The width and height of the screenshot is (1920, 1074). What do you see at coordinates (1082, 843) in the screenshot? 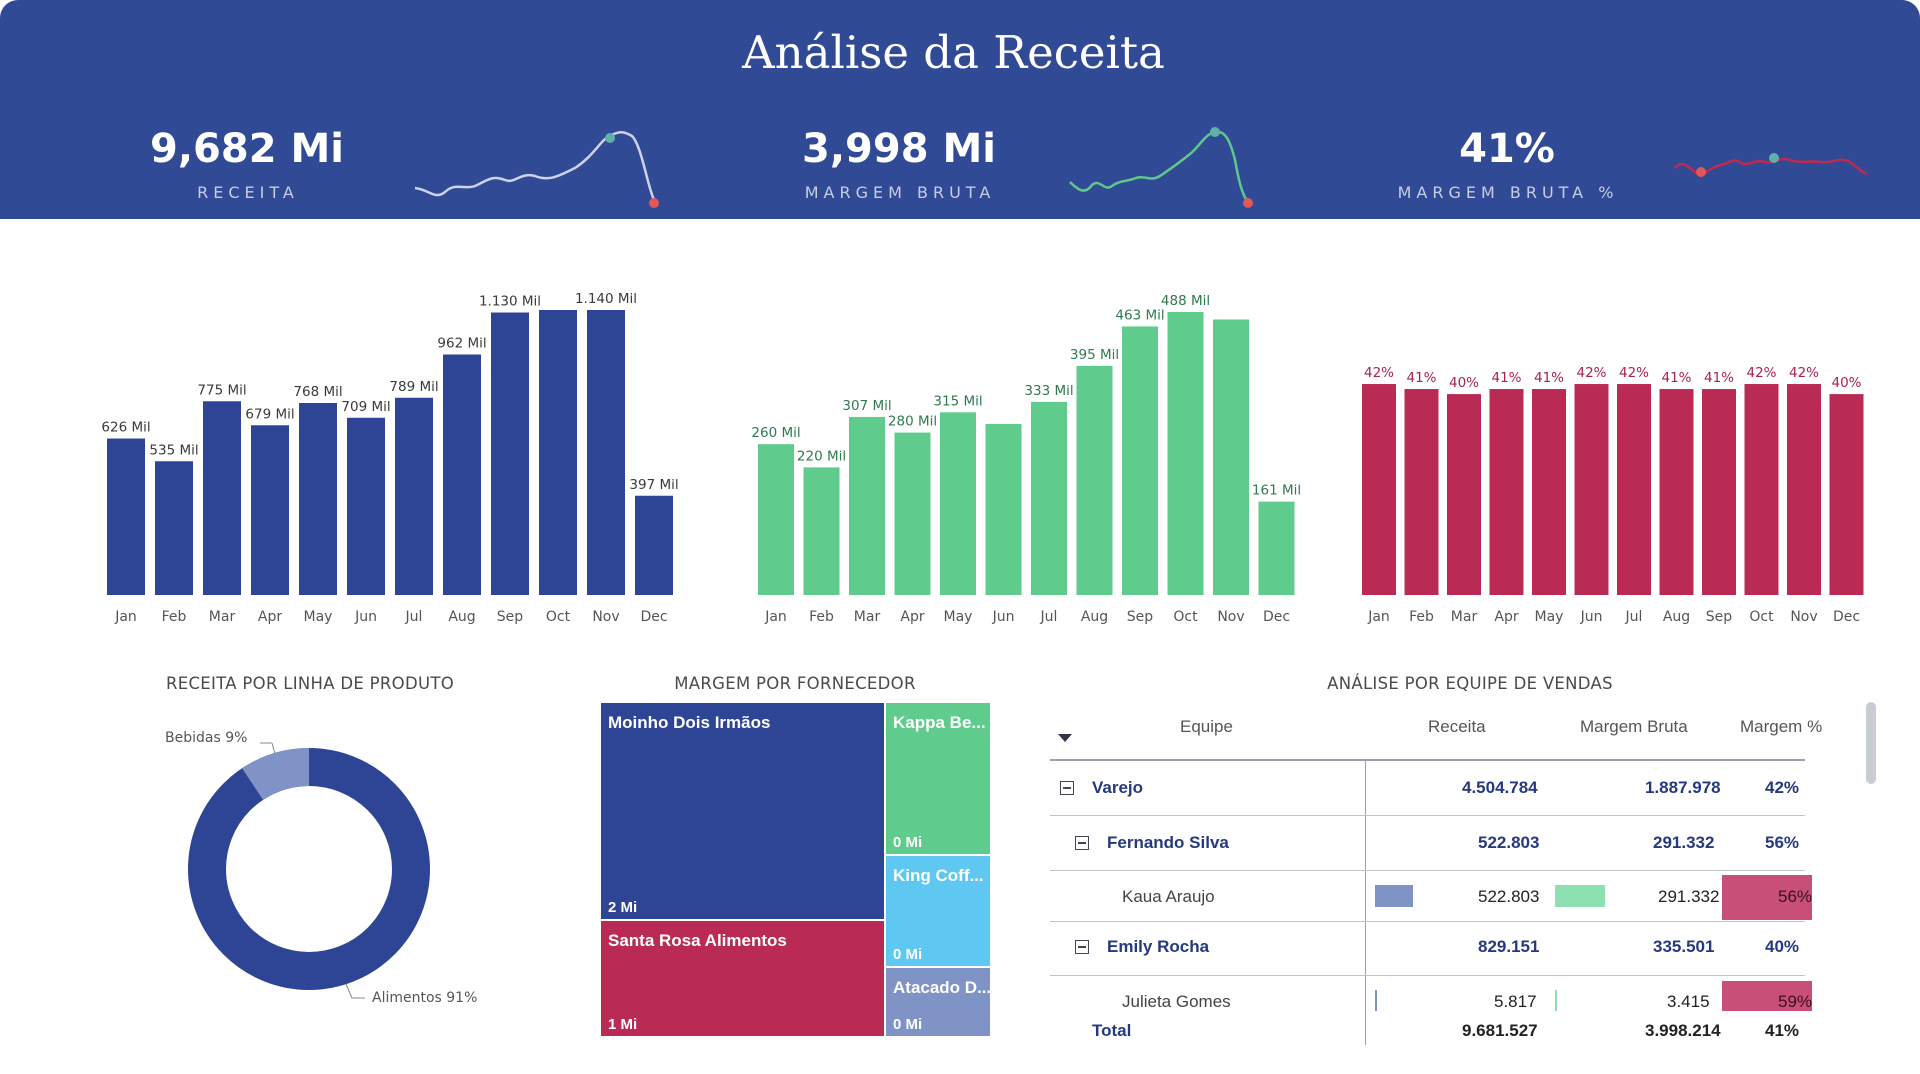
I see `collapse-fernando-icon` at bounding box center [1082, 843].